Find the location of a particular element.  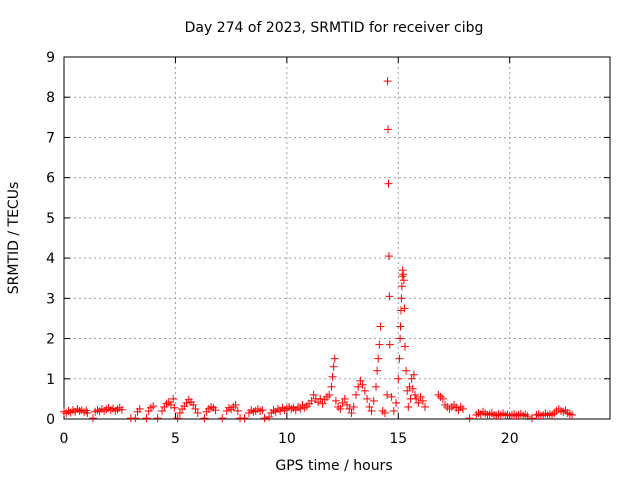

y-axis-label: SRMTID / TECUs is located at coordinates (14, 238).